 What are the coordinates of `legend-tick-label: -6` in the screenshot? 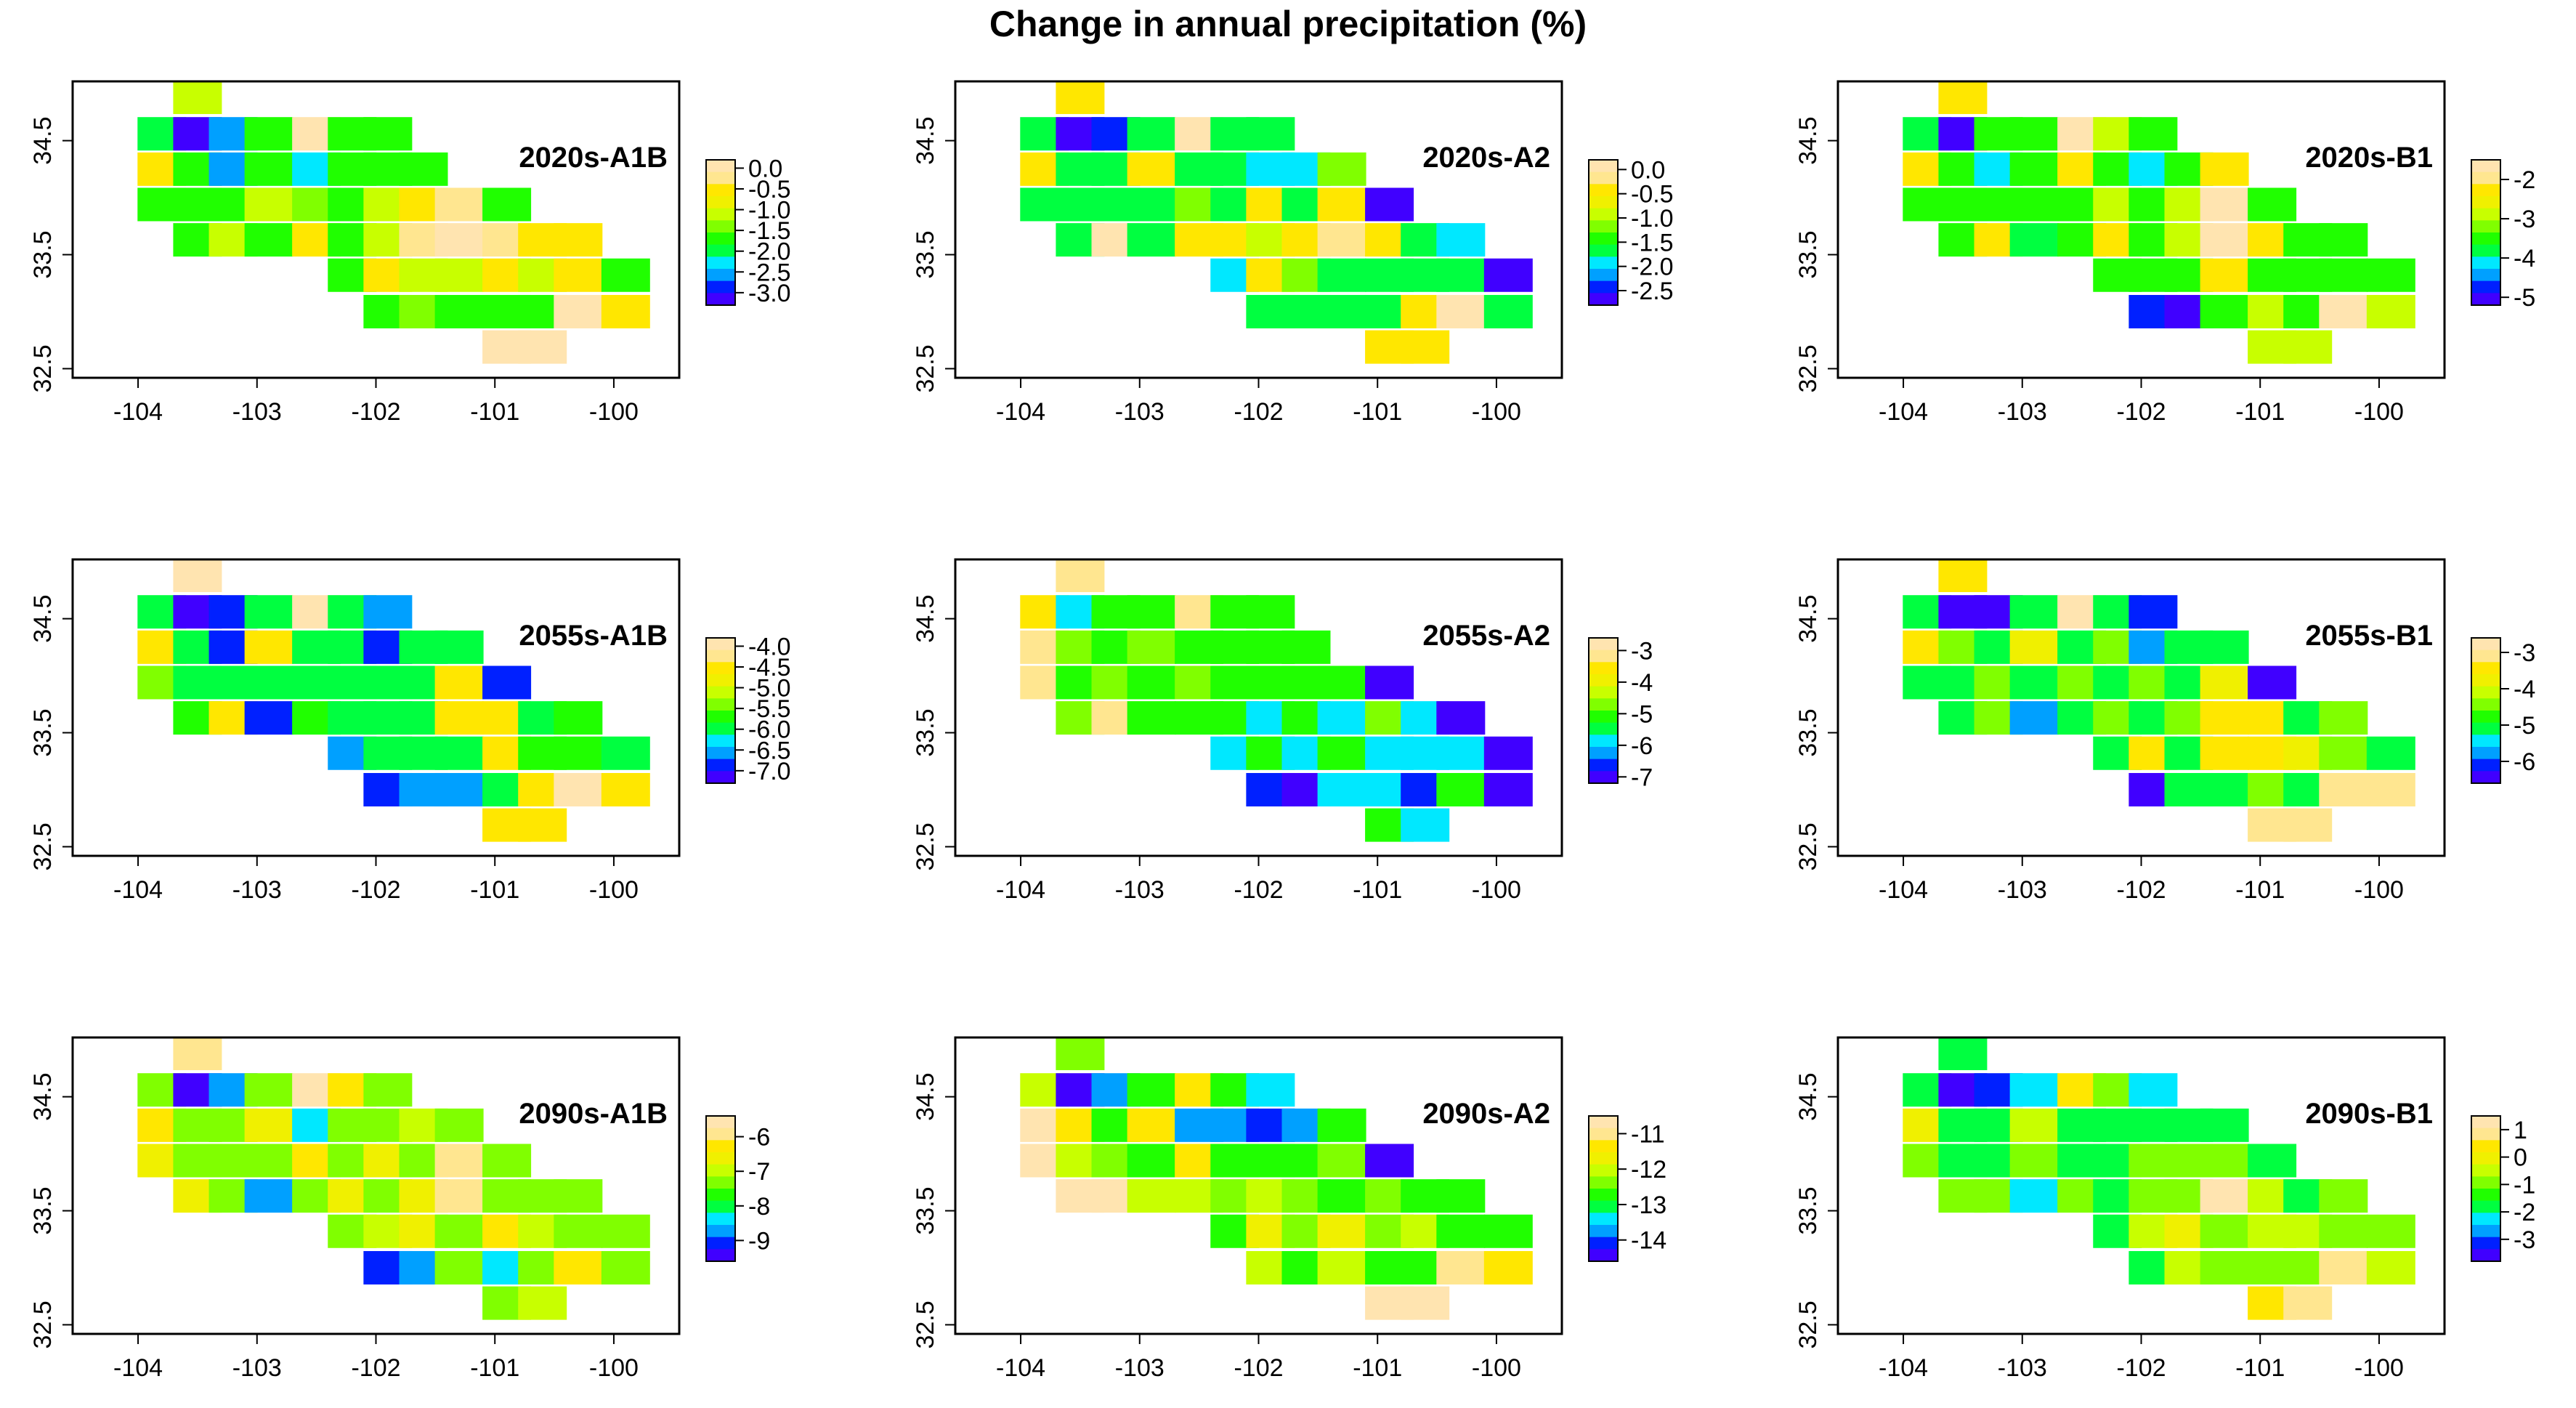 It's located at (1642, 746).